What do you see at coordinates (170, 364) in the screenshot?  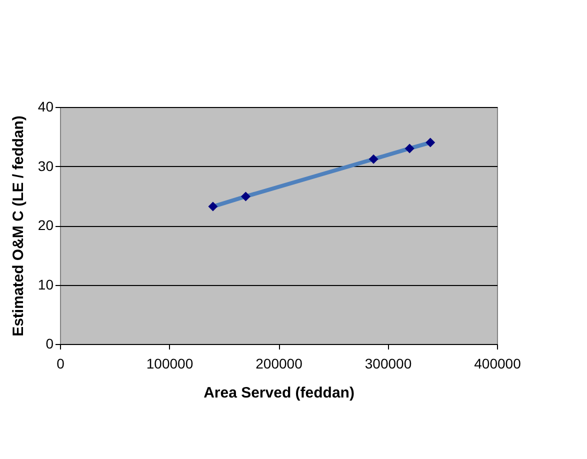 I see `x-tick-label: 100000` at bounding box center [170, 364].